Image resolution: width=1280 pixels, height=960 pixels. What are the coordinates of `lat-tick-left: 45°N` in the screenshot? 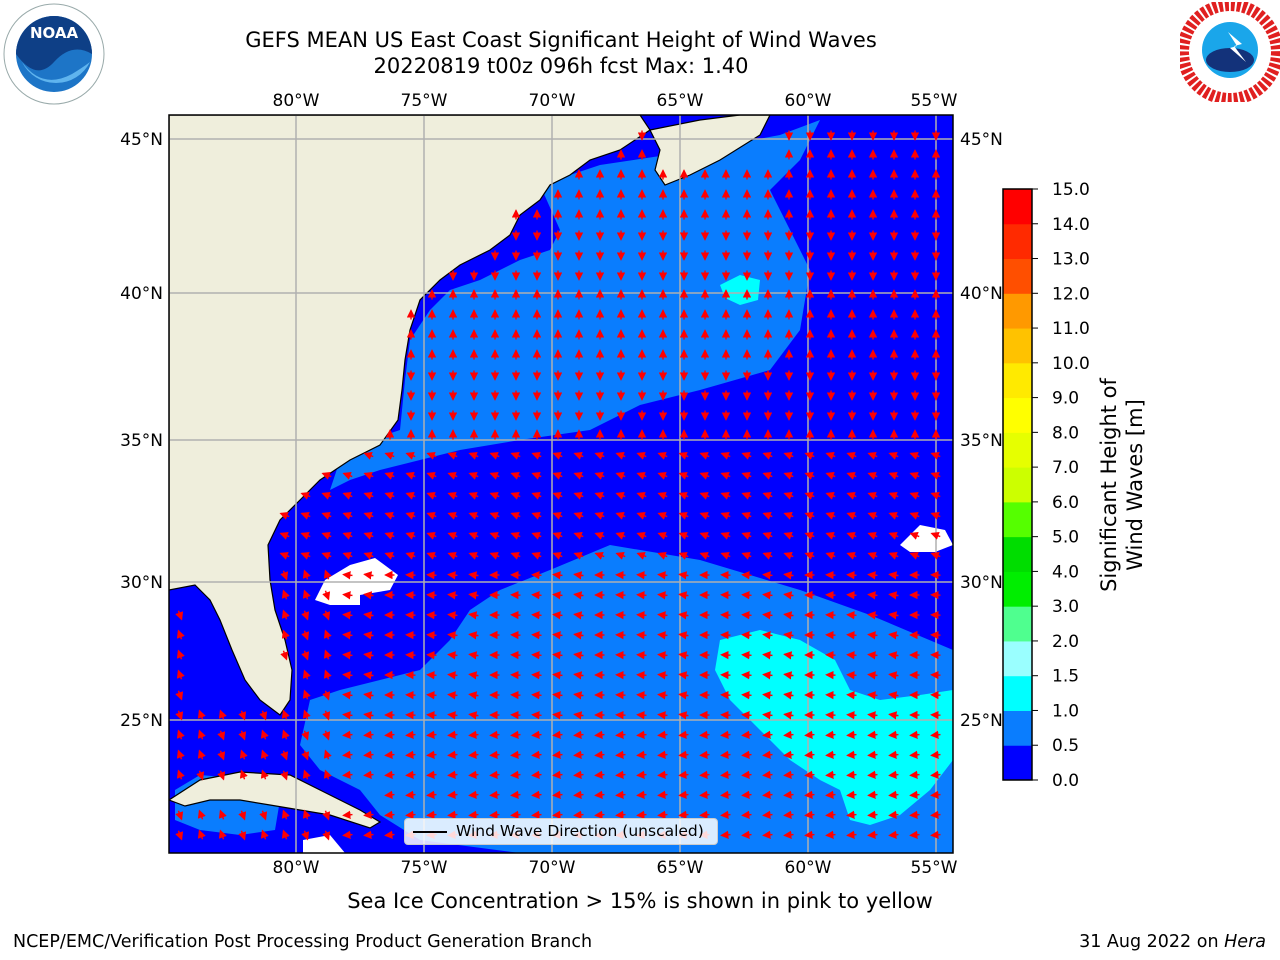 It's located at (141, 140).